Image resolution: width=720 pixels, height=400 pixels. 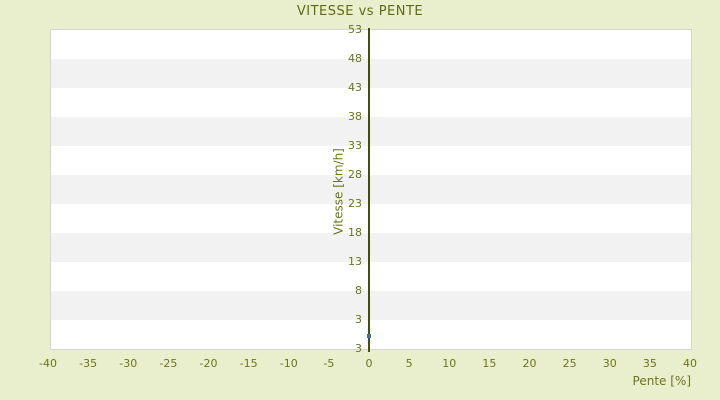 What do you see at coordinates (128, 363) in the screenshot?
I see `x-tick-label: -30` at bounding box center [128, 363].